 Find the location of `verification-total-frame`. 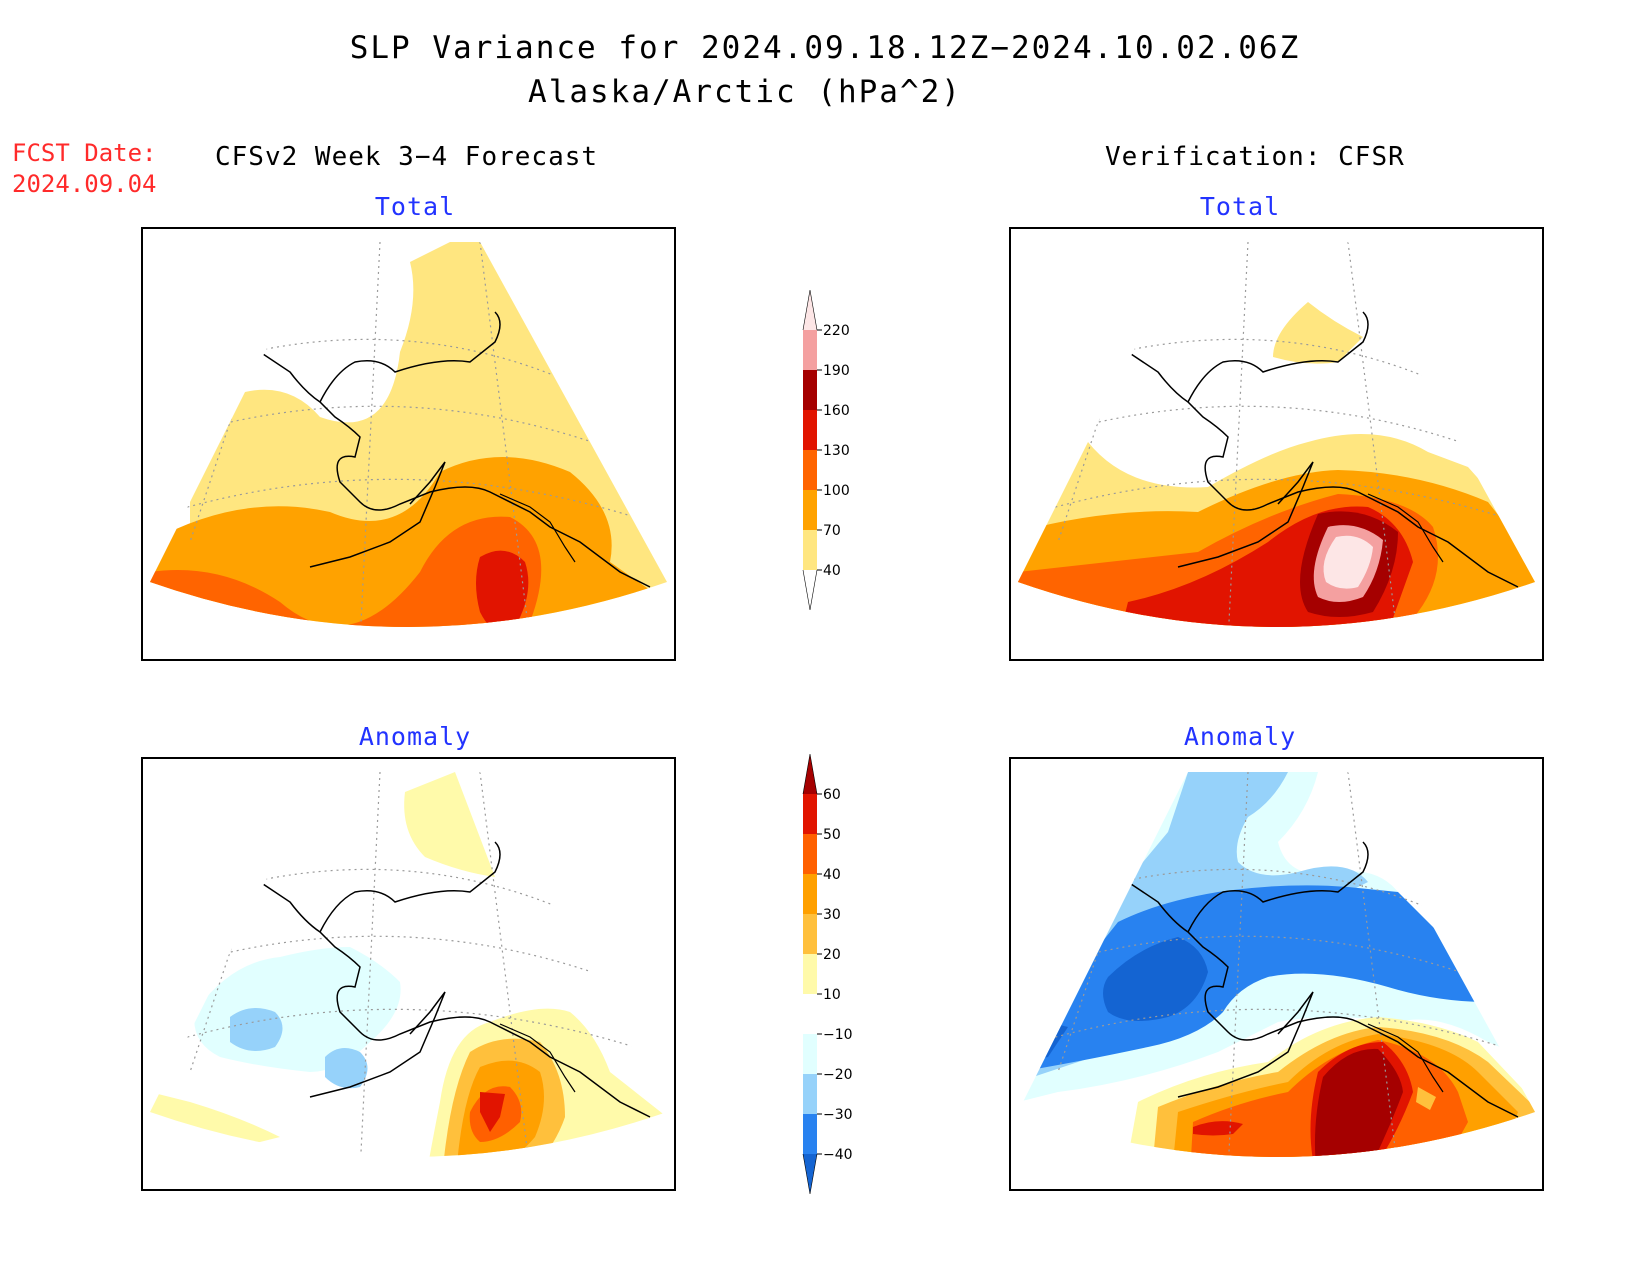

verification-total-frame is located at coordinates (1276, 444).